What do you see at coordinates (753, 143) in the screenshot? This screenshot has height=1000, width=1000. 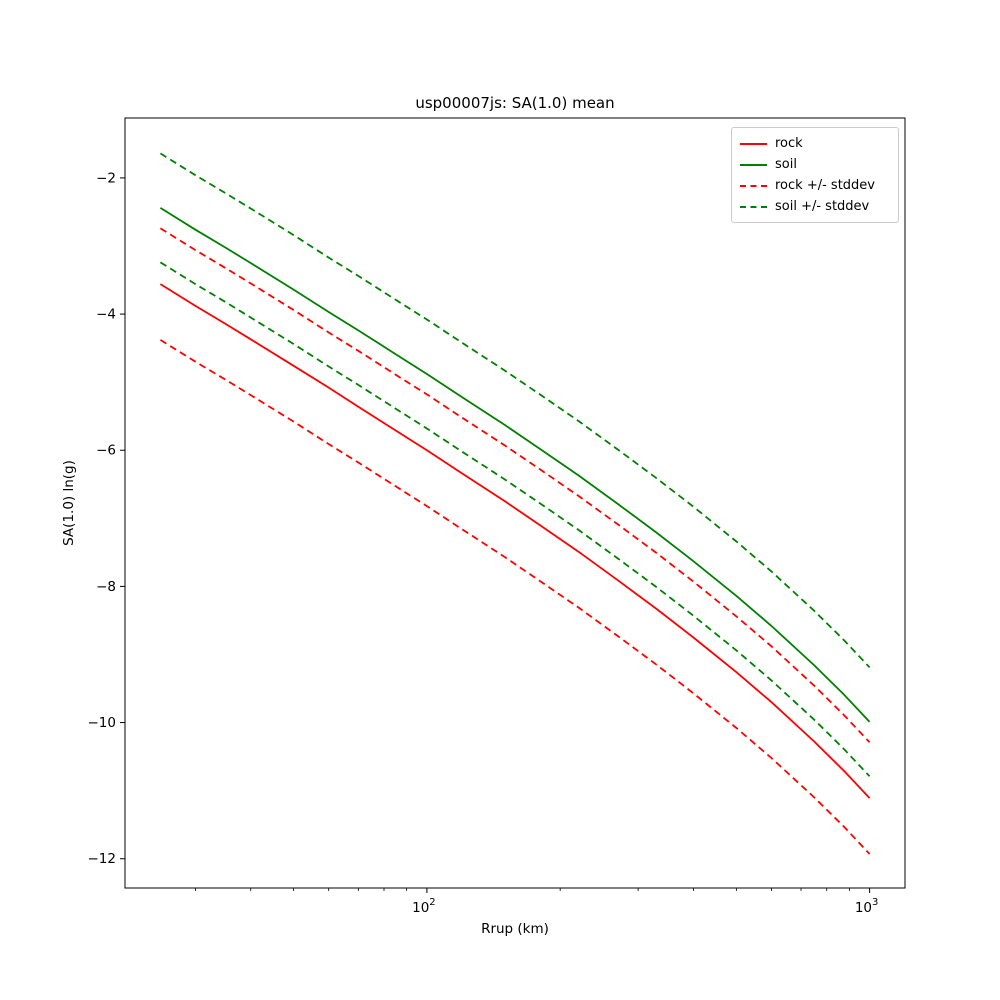 I see `rock-line-sample` at bounding box center [753, 143].